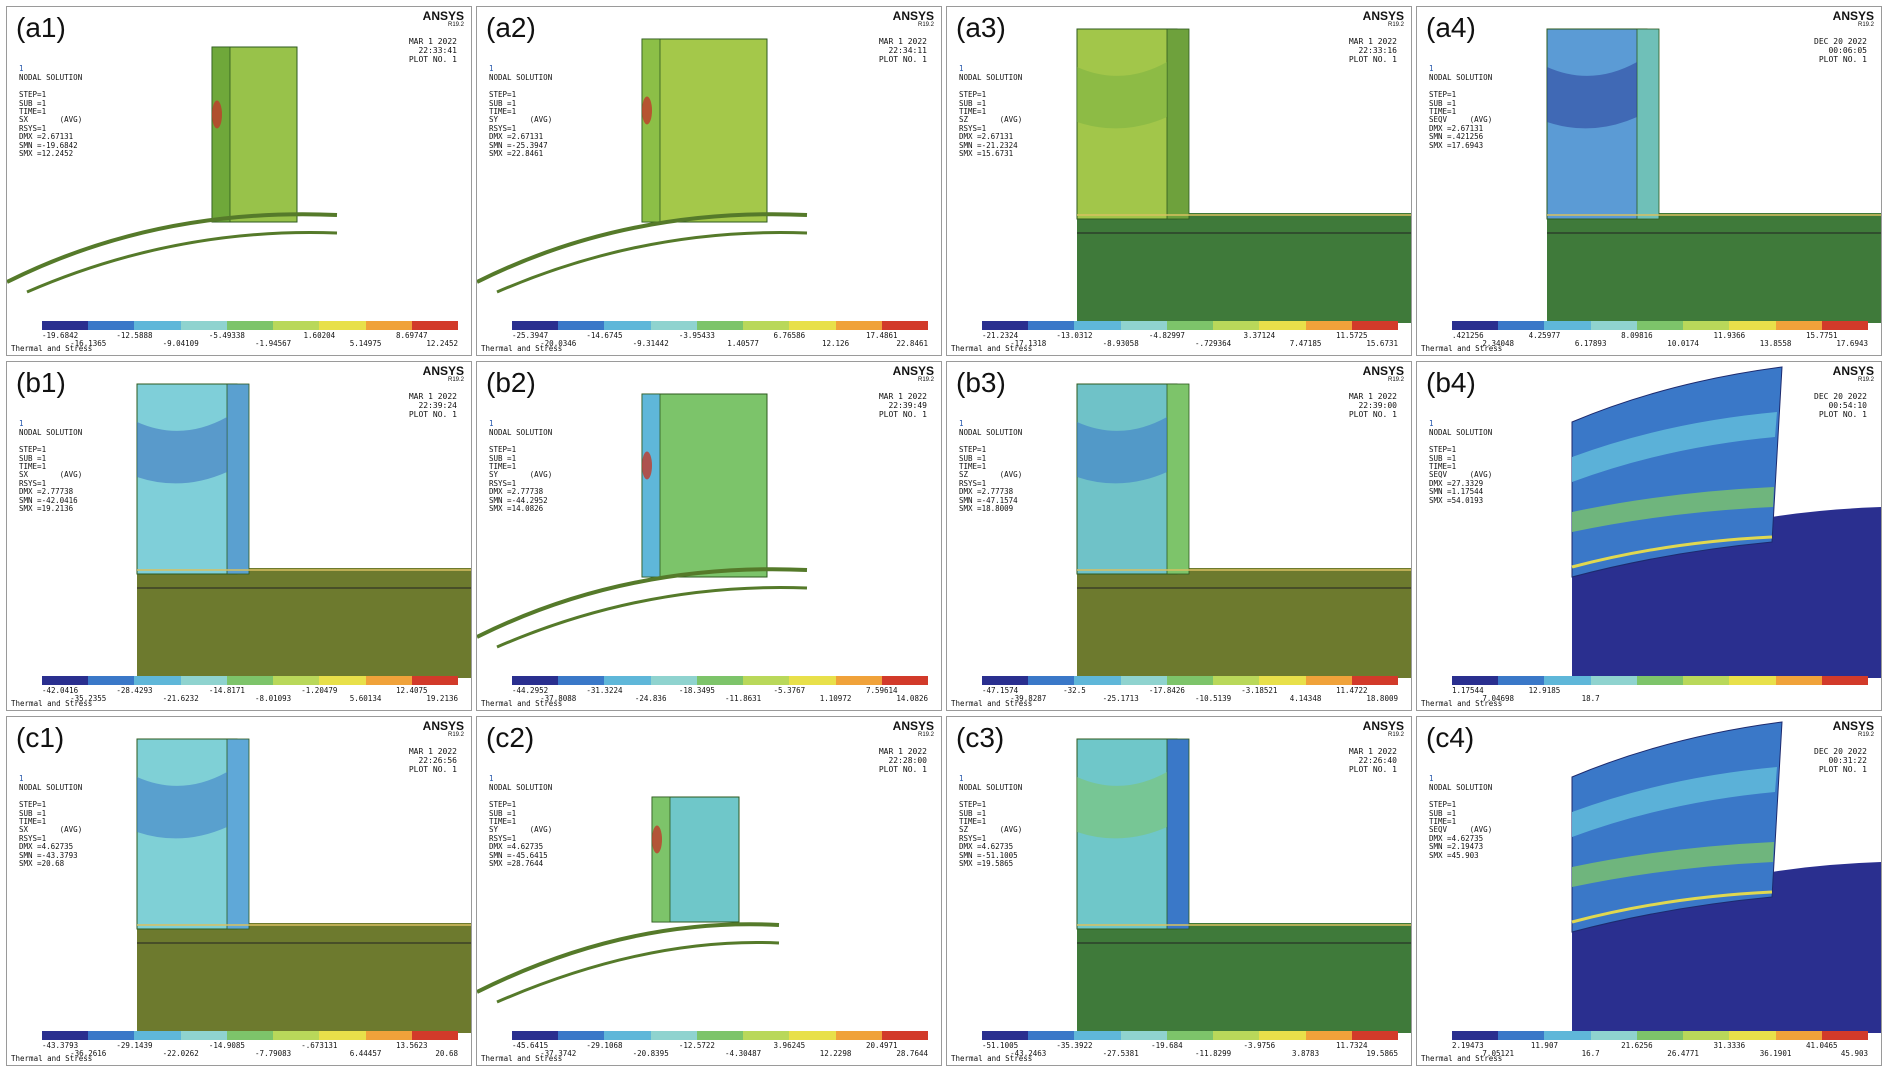  Describe the element at coordinates (521, 120) in the screenshot. I see `info-line: SY (AVG)` at that location.